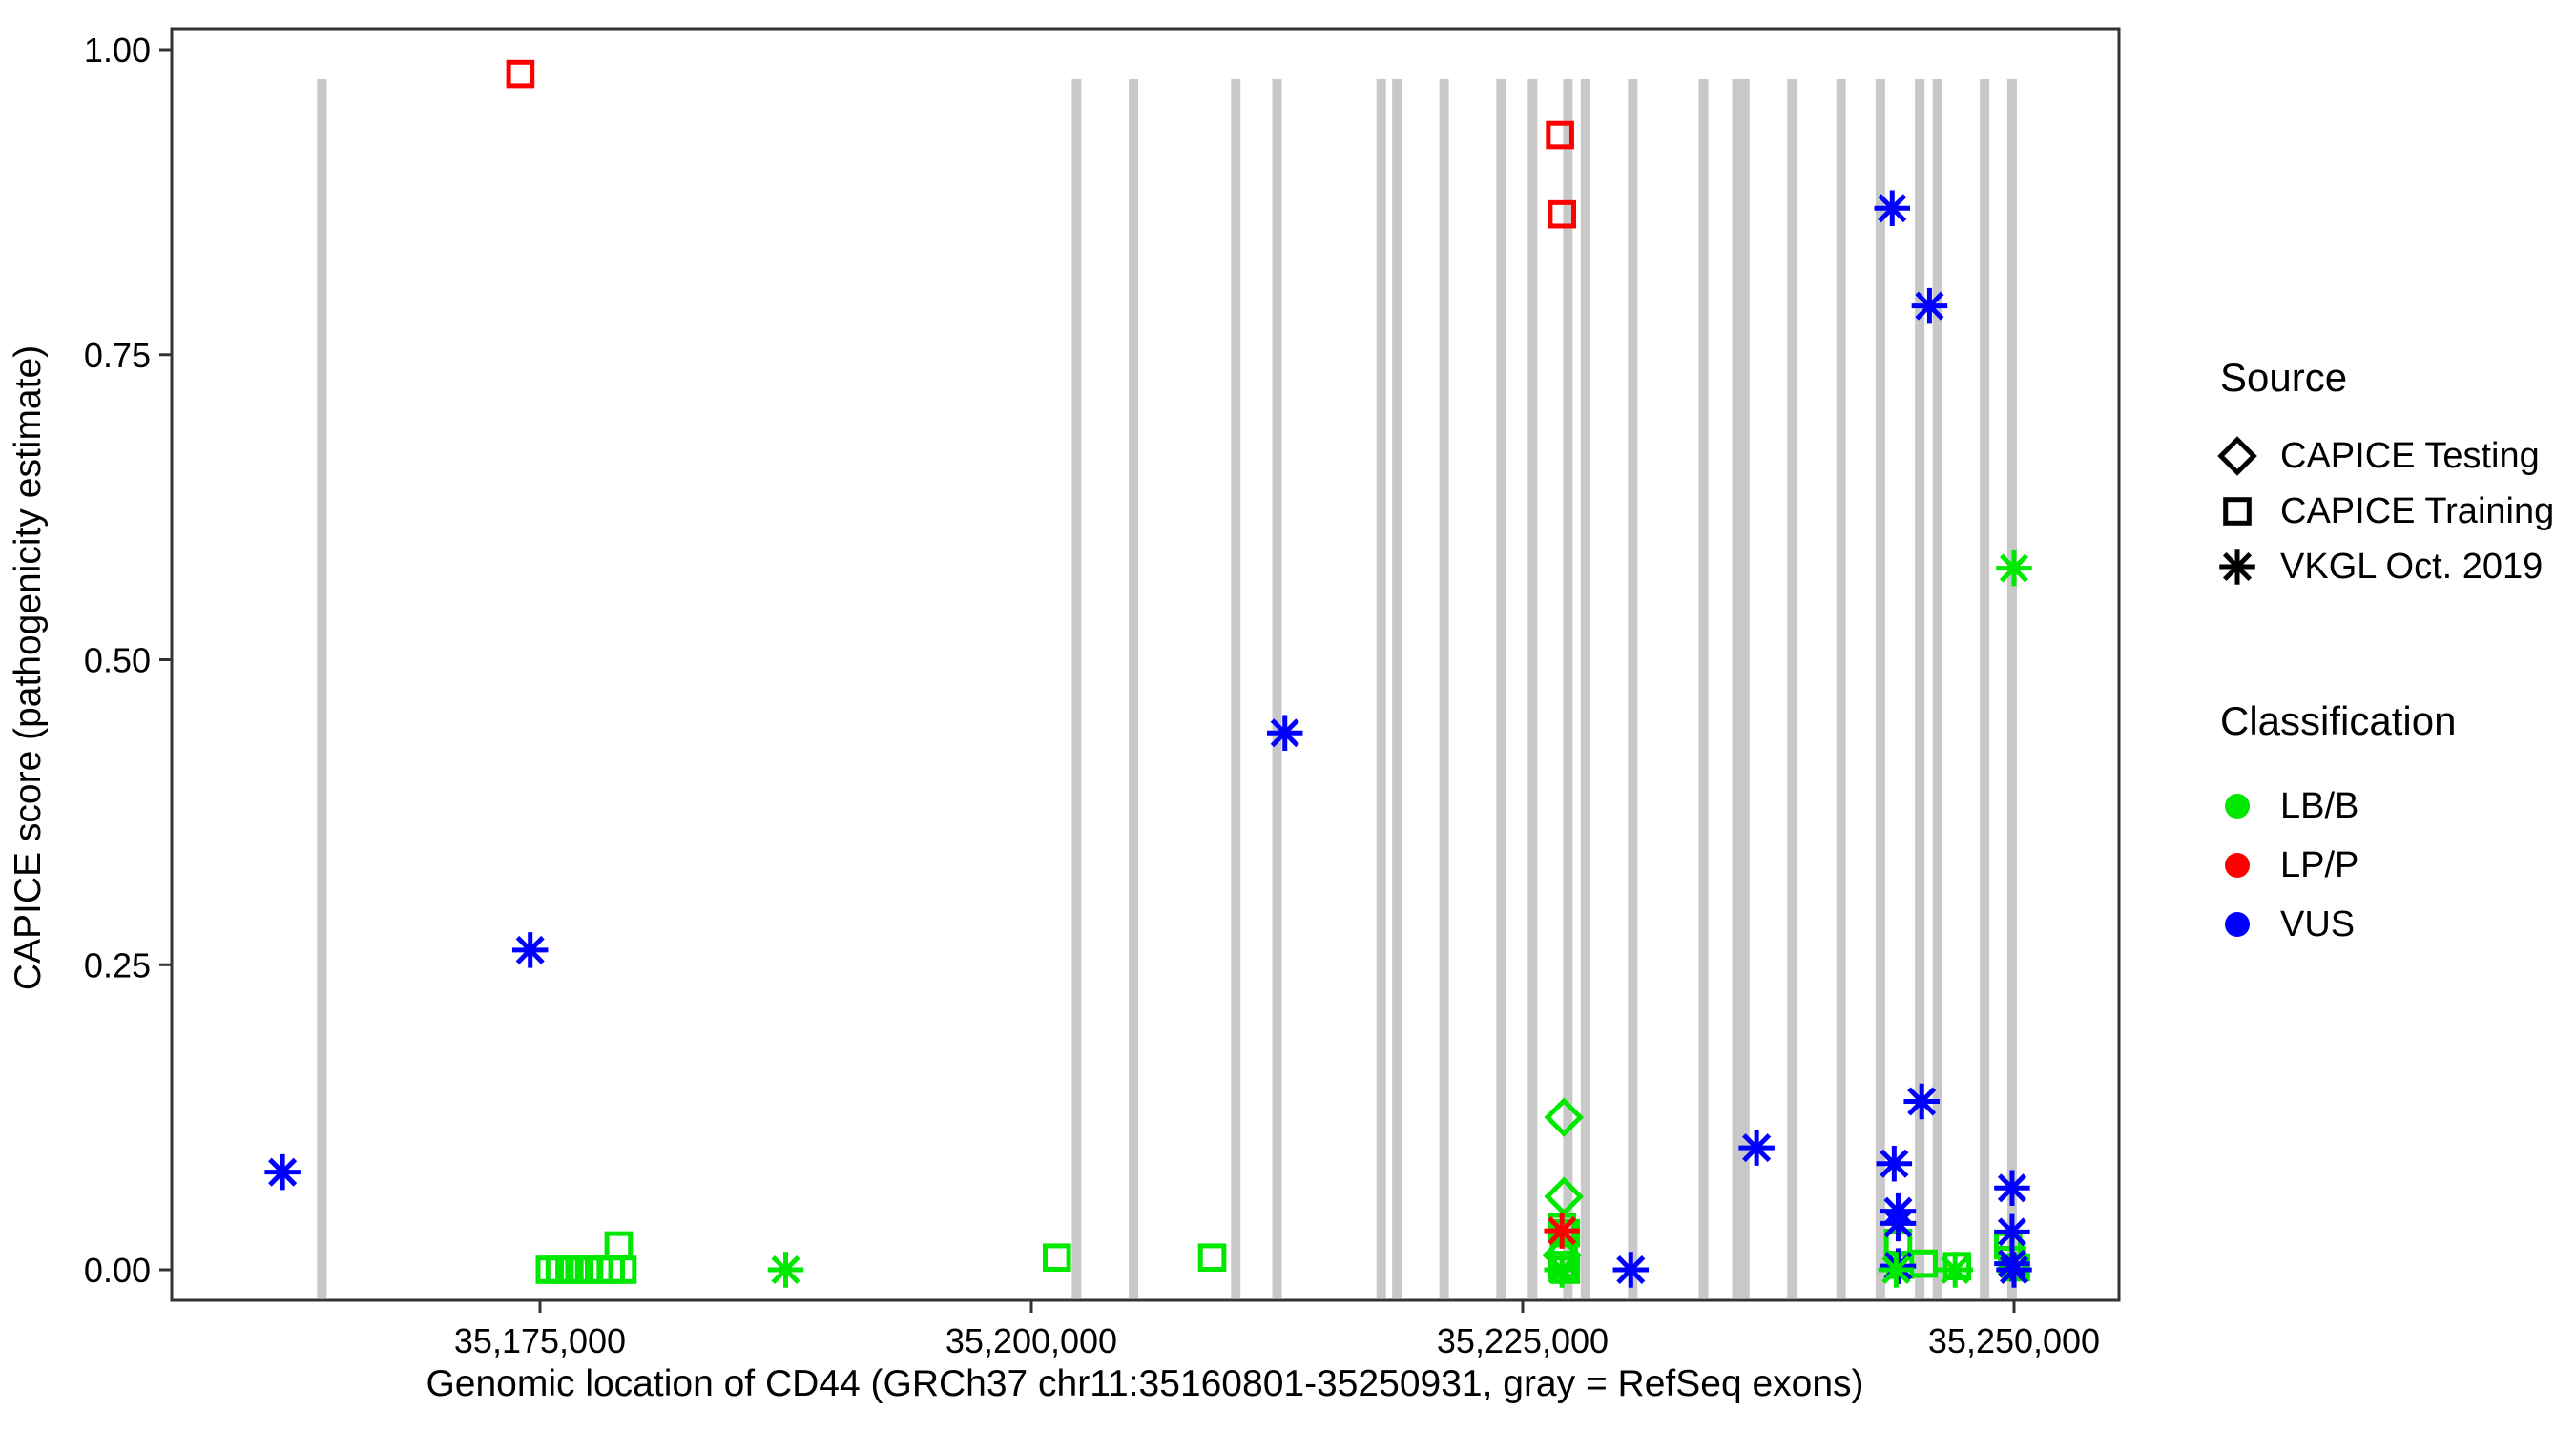  Describe the element at coordinates (2237, 567) in the screenshot. I see `asterisk-icon` at that location.